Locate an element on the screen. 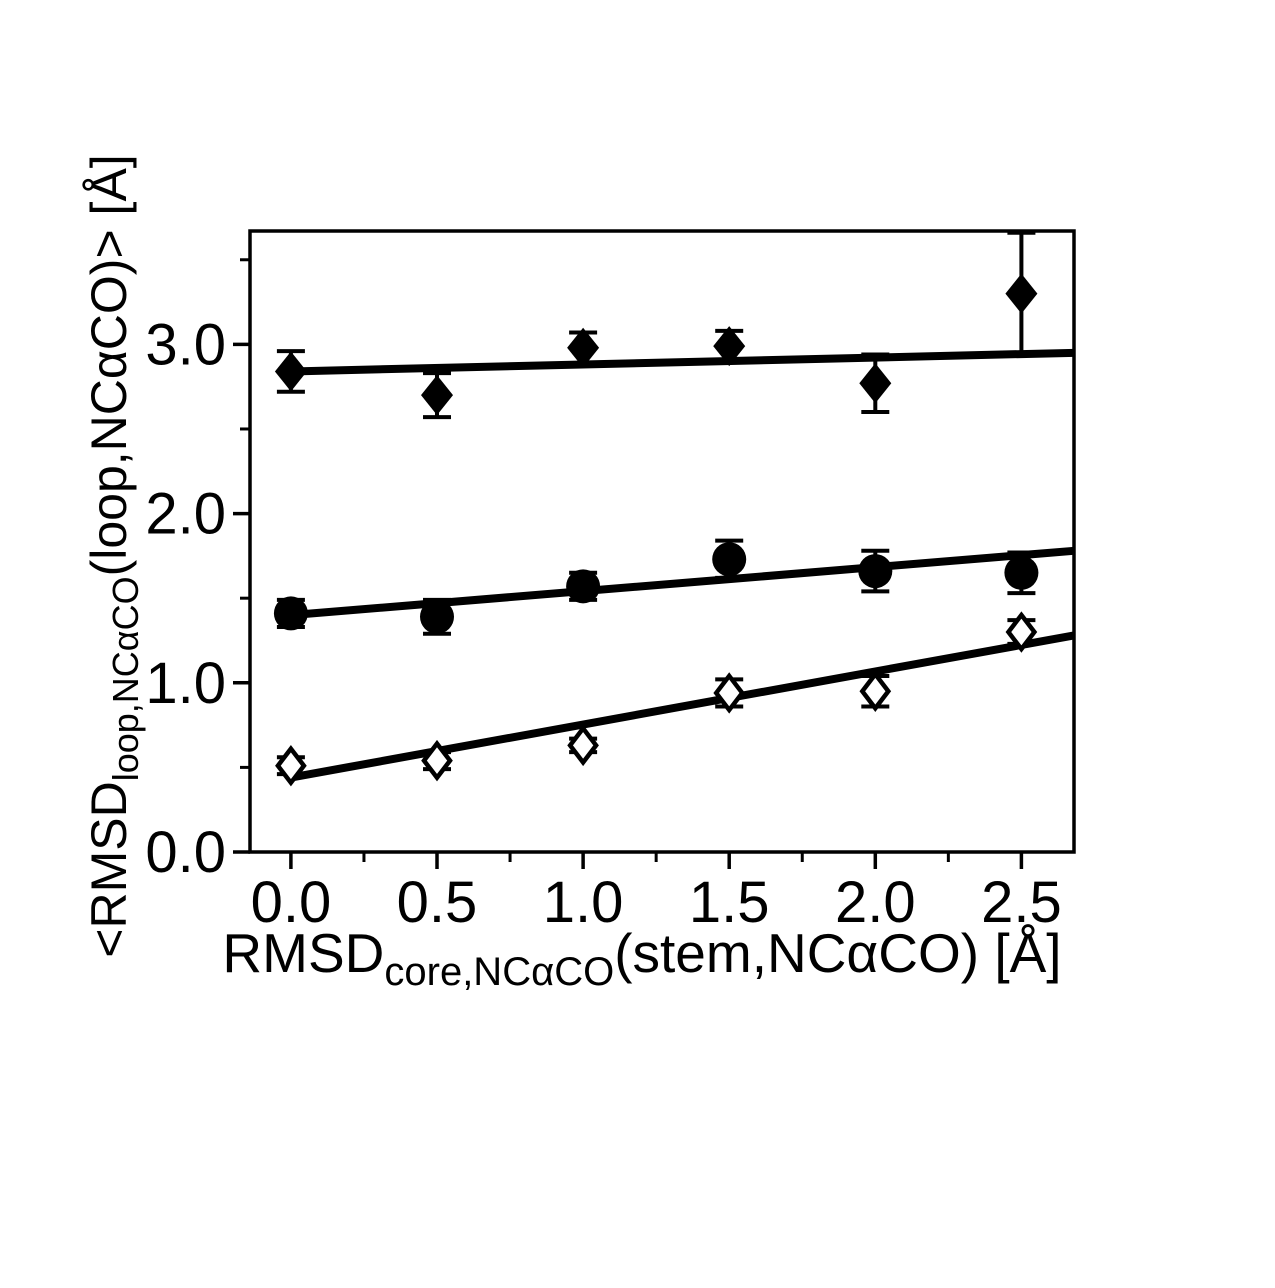  x-tick-label: 1.5 is located at coordinates (729, 902).